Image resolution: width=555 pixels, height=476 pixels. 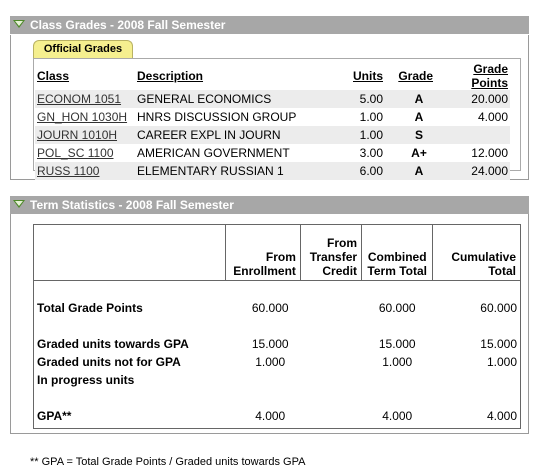 I want to click on description-cell: GENERAL ECONOMICS, so click(x=230, y=99).